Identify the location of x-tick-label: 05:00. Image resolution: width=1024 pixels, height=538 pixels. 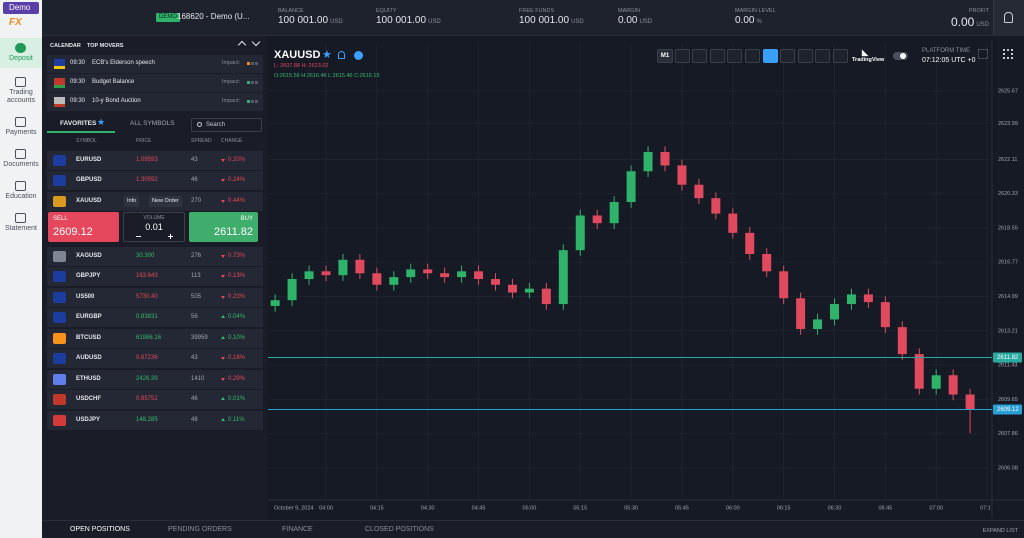
(530, 508).